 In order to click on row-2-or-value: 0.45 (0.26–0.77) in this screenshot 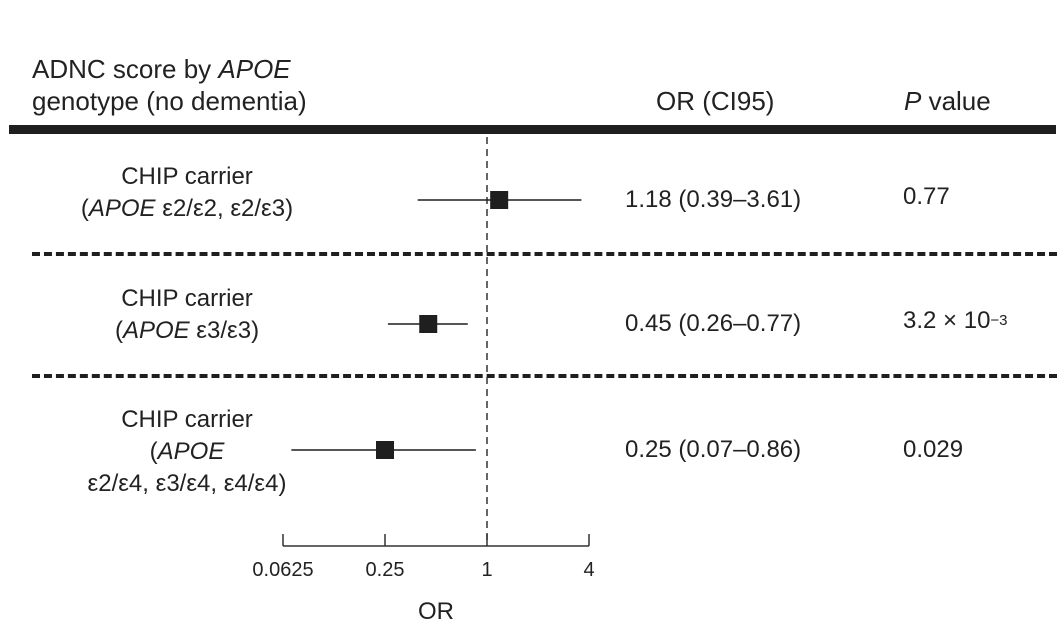, I will do `click(713, 323)`.